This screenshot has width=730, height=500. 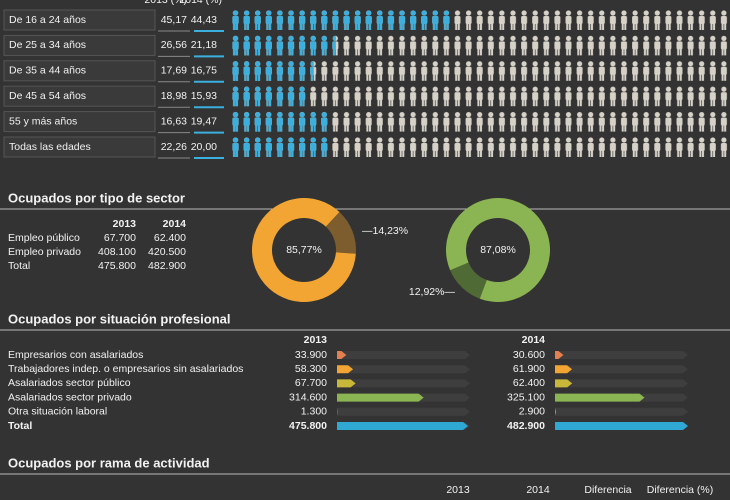 I want to click on value-2013: 26,56, so click(x=174, y=45).